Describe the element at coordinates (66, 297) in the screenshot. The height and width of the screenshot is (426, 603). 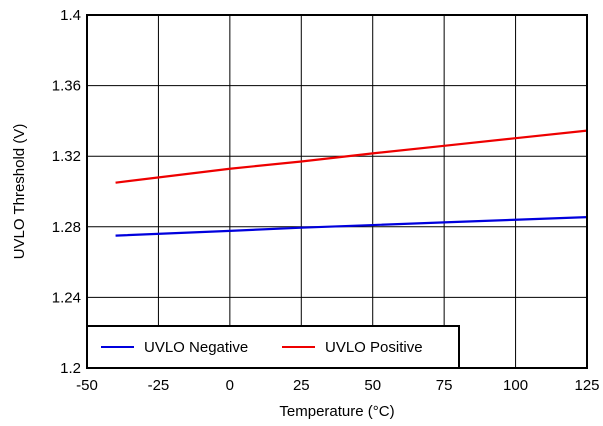
I see `y-tick-label: 1.24` at that location.